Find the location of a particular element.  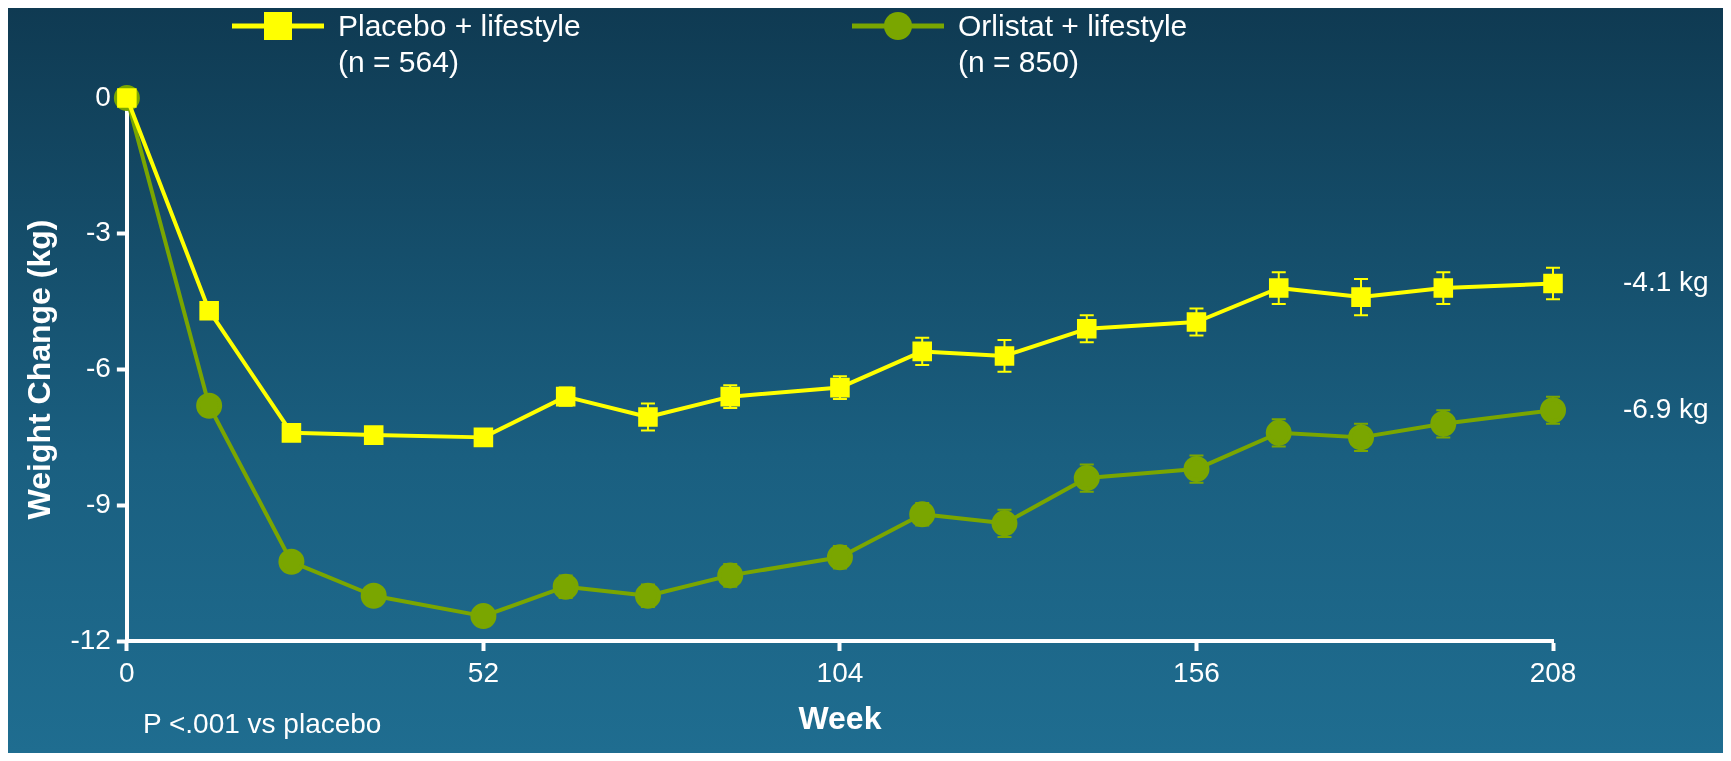

text: P <.001 vs placebo is located at coordinates (262, 723).